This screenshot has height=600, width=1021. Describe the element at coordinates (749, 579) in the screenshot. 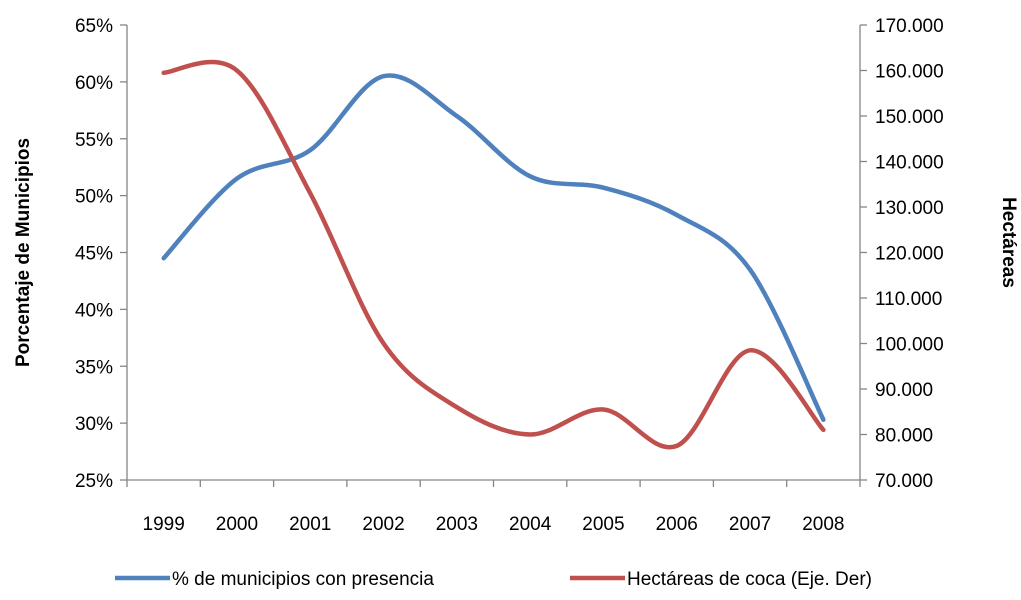

I see `legend-label: Hectáreas de coca (Eje. Der)` at that location.